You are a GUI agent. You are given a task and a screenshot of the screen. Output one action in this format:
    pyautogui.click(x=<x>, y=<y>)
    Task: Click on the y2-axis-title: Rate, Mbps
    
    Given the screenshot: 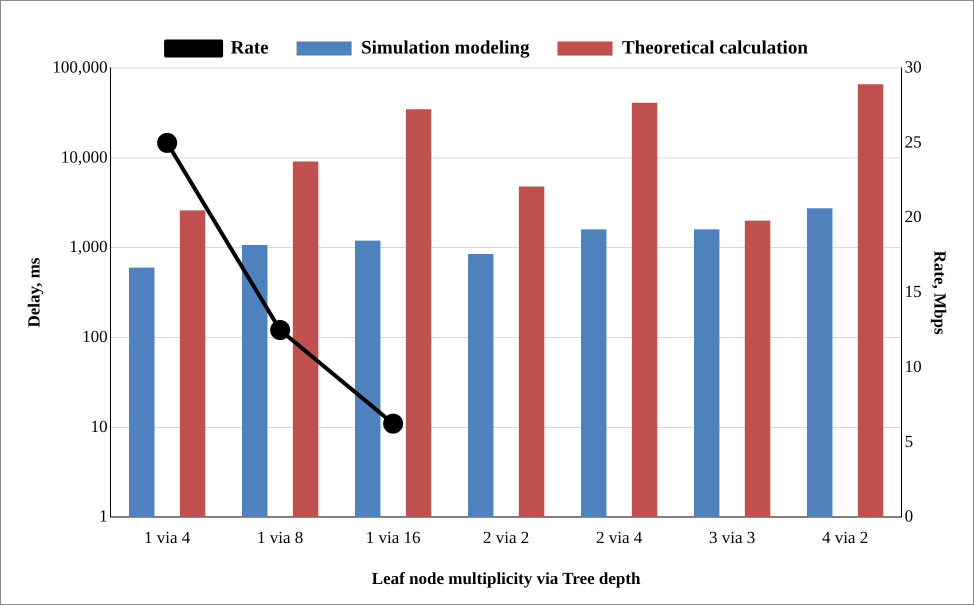 What is the action you would take?
    pyautogui.click(x=940, y=293)
    